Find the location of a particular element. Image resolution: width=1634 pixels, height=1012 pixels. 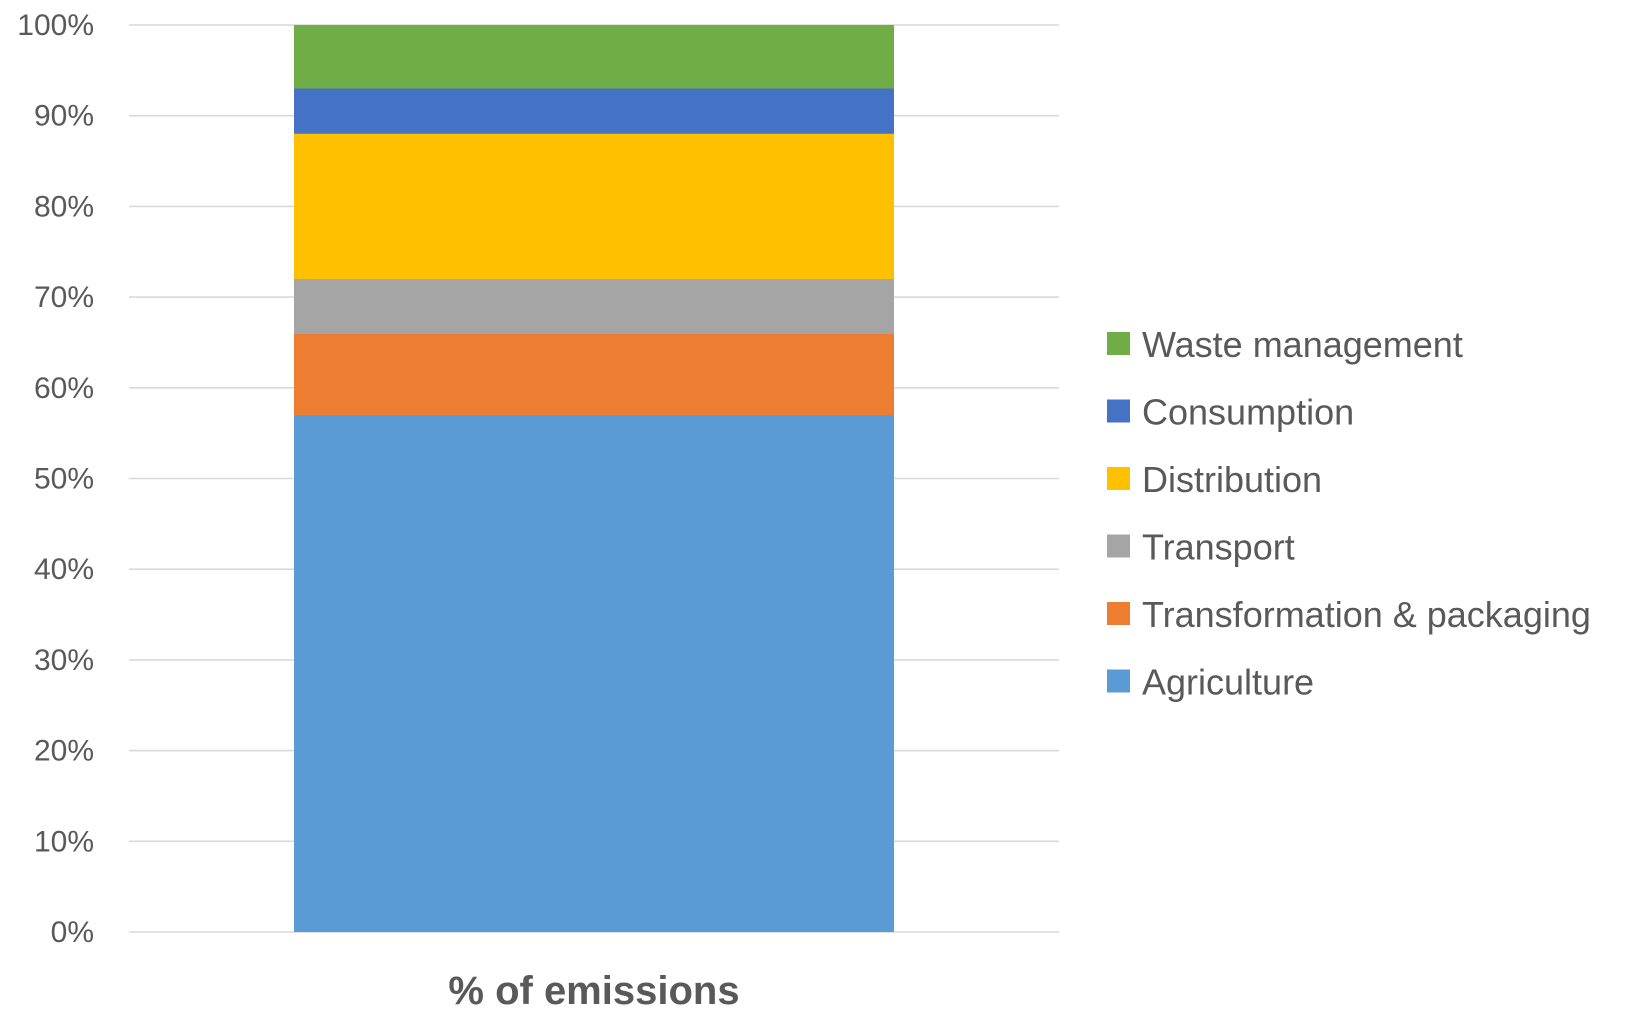

legend-label: Consumption is located at coordinates (1248, 412).